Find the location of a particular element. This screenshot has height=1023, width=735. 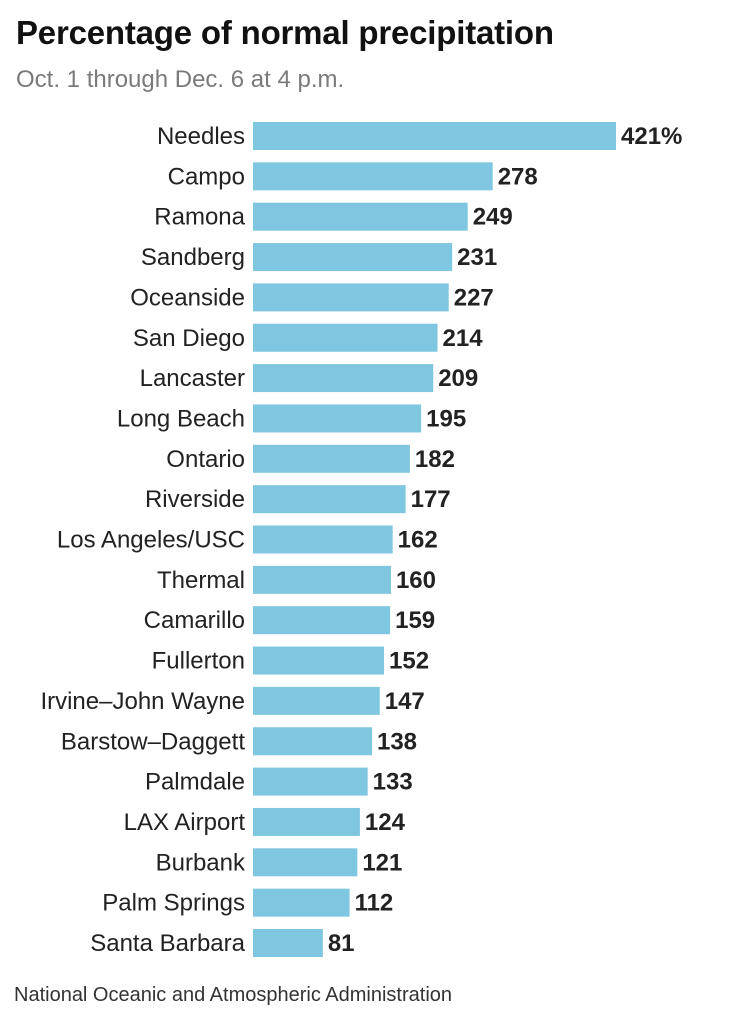

category-label: Irvine–John Wayne is located at coordinates (142, 701).